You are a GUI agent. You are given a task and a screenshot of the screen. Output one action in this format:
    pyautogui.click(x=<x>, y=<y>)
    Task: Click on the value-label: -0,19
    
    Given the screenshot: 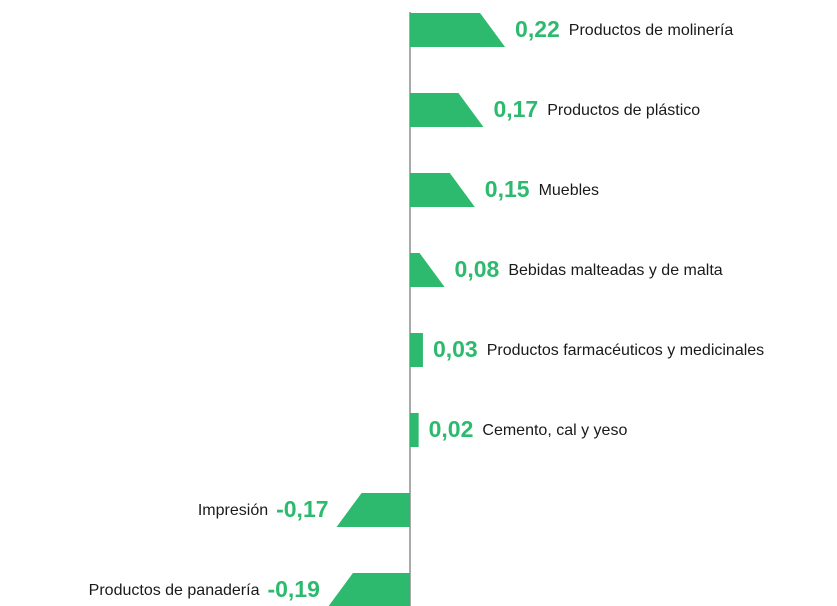 What is the action you would take?
    pyautogui.click(x=293, y=589)
    